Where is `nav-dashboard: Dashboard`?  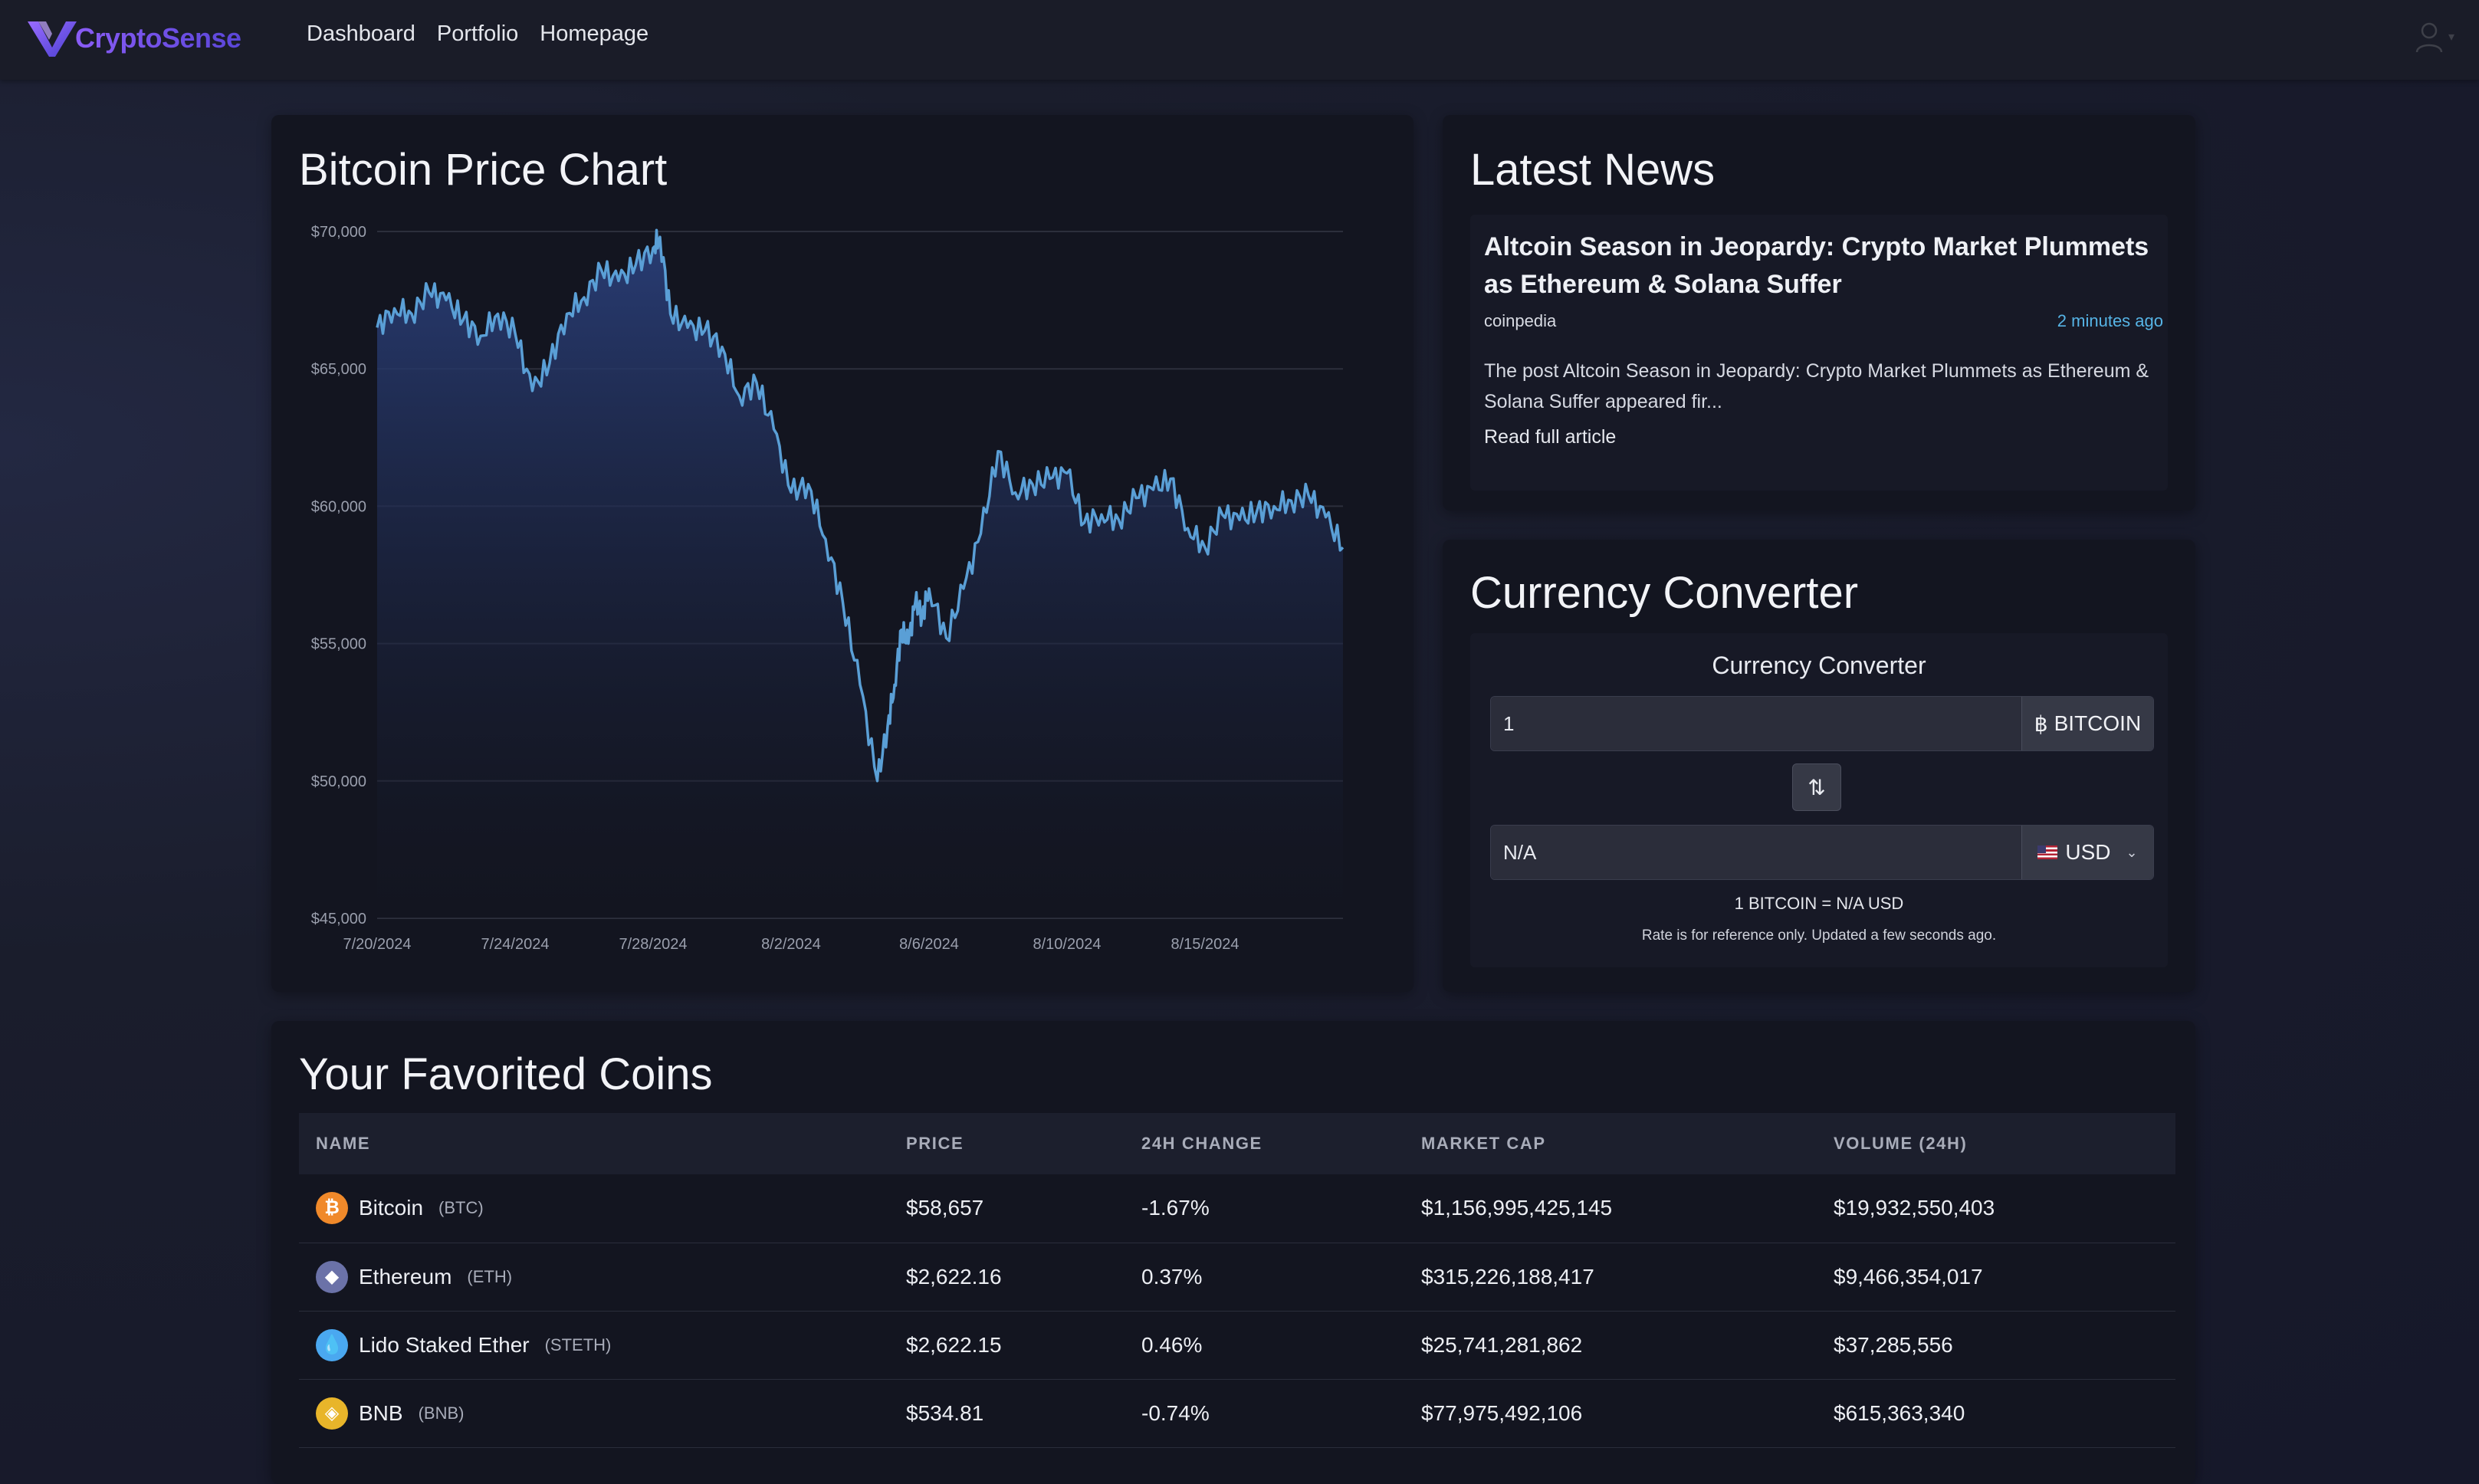
nav-dashboard: Dashboard is located at coordinates (361, 33).